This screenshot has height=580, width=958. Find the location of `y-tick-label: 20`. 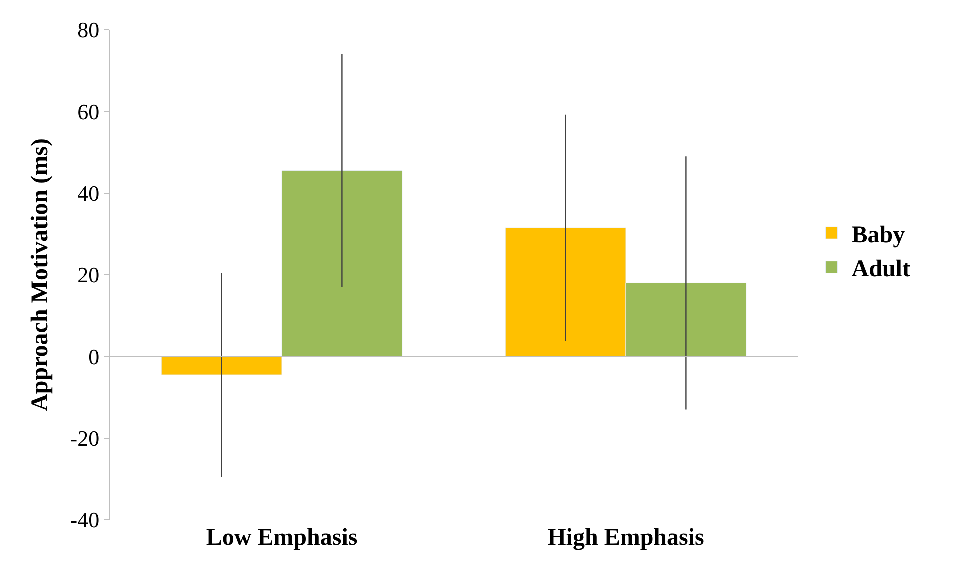

y-tick-label: 20 is located at coordinates (89, 275).